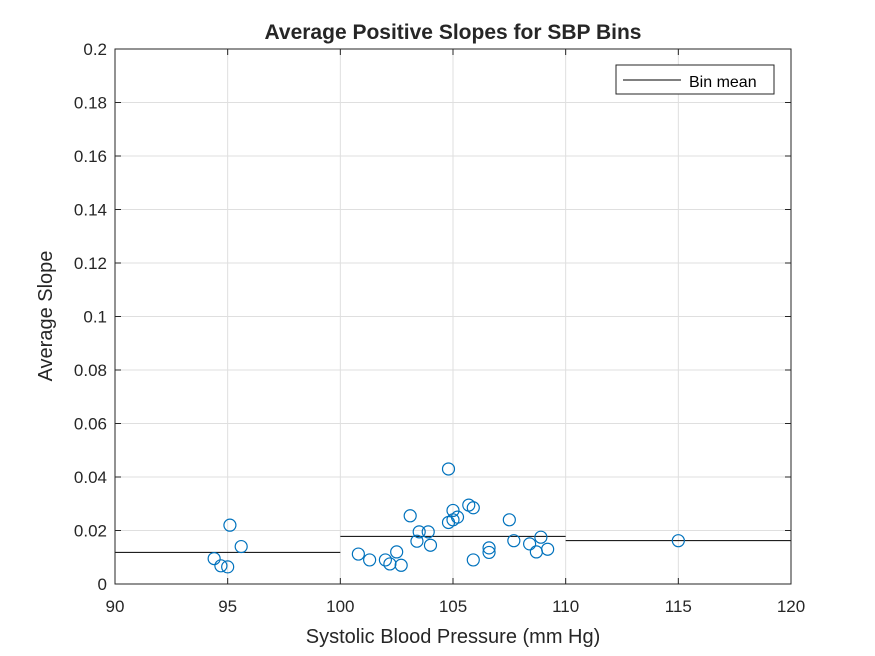 The height and width of the screenshot is (656, 875). Describe the element at coordinates (90, 477) in the screenshot. I see `y-tick-label: 0.04` at that location.